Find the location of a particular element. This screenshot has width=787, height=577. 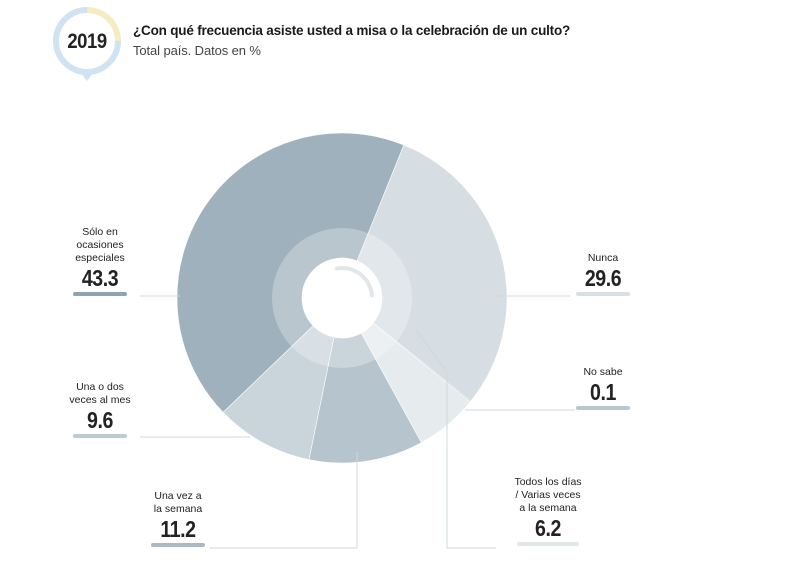

chart-subtitle: Total país. Datos en % is located at coordinates (197, 50).